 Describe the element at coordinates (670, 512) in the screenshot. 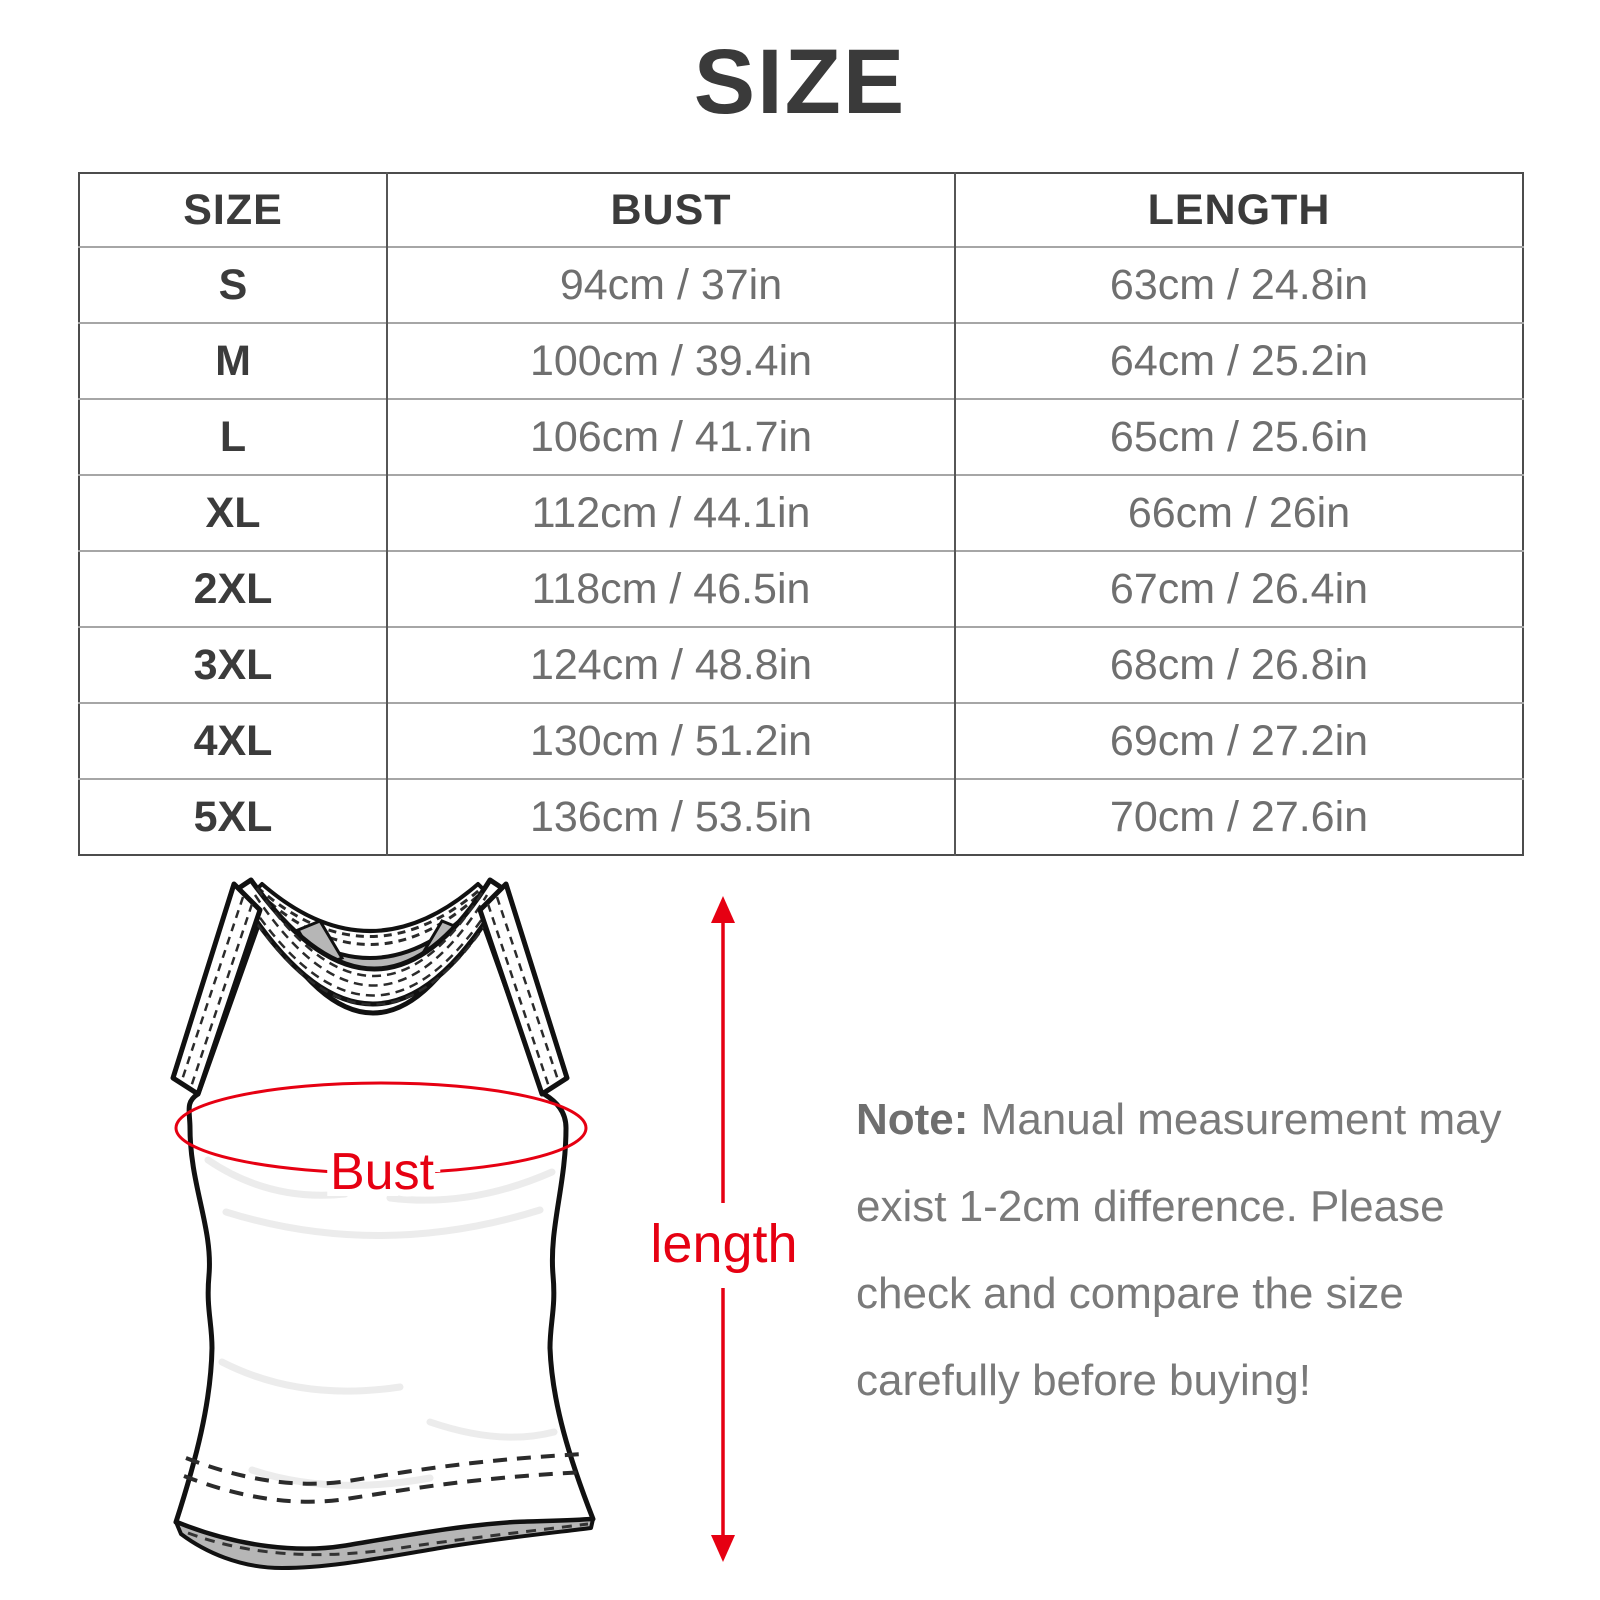

I see `bust-cell: 112cm / 44.1in` at that location.